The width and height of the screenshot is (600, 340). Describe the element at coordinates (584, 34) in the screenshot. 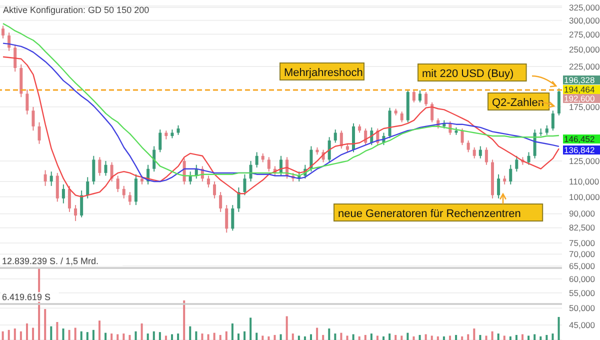

I see `y-tick-label: 275,000` at that location.